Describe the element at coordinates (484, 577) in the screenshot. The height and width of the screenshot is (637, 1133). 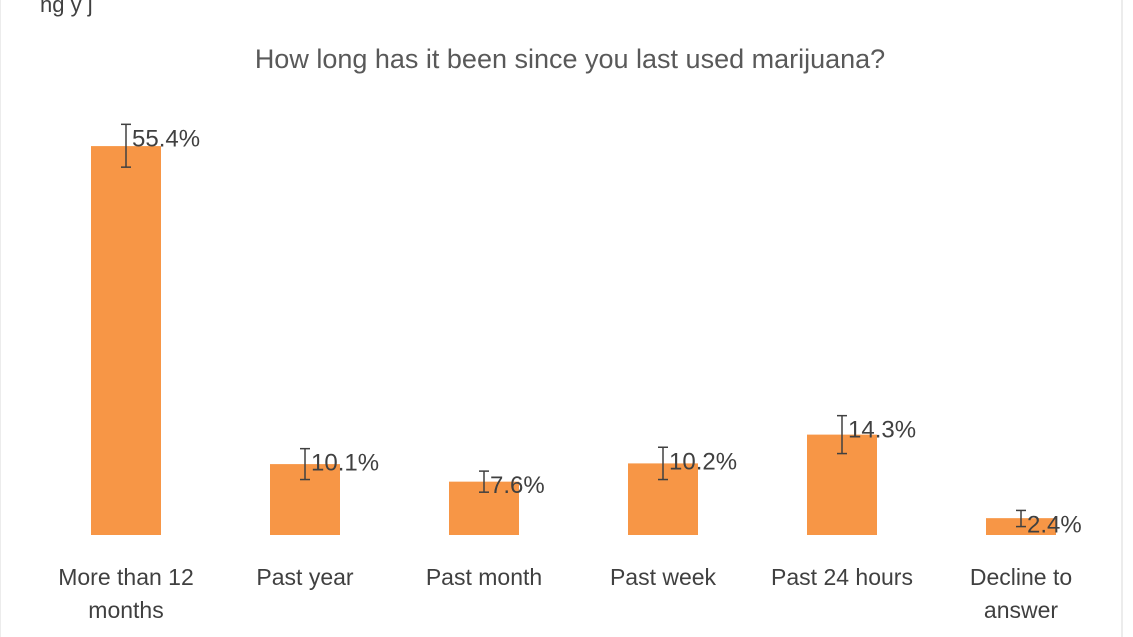
I see `category-label: Past month` at that location.